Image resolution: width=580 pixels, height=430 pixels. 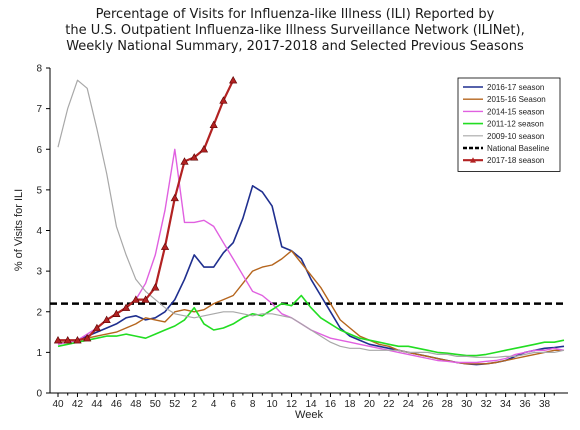 I want to click on x-tick-label: 22, so click(x=389, y=404).